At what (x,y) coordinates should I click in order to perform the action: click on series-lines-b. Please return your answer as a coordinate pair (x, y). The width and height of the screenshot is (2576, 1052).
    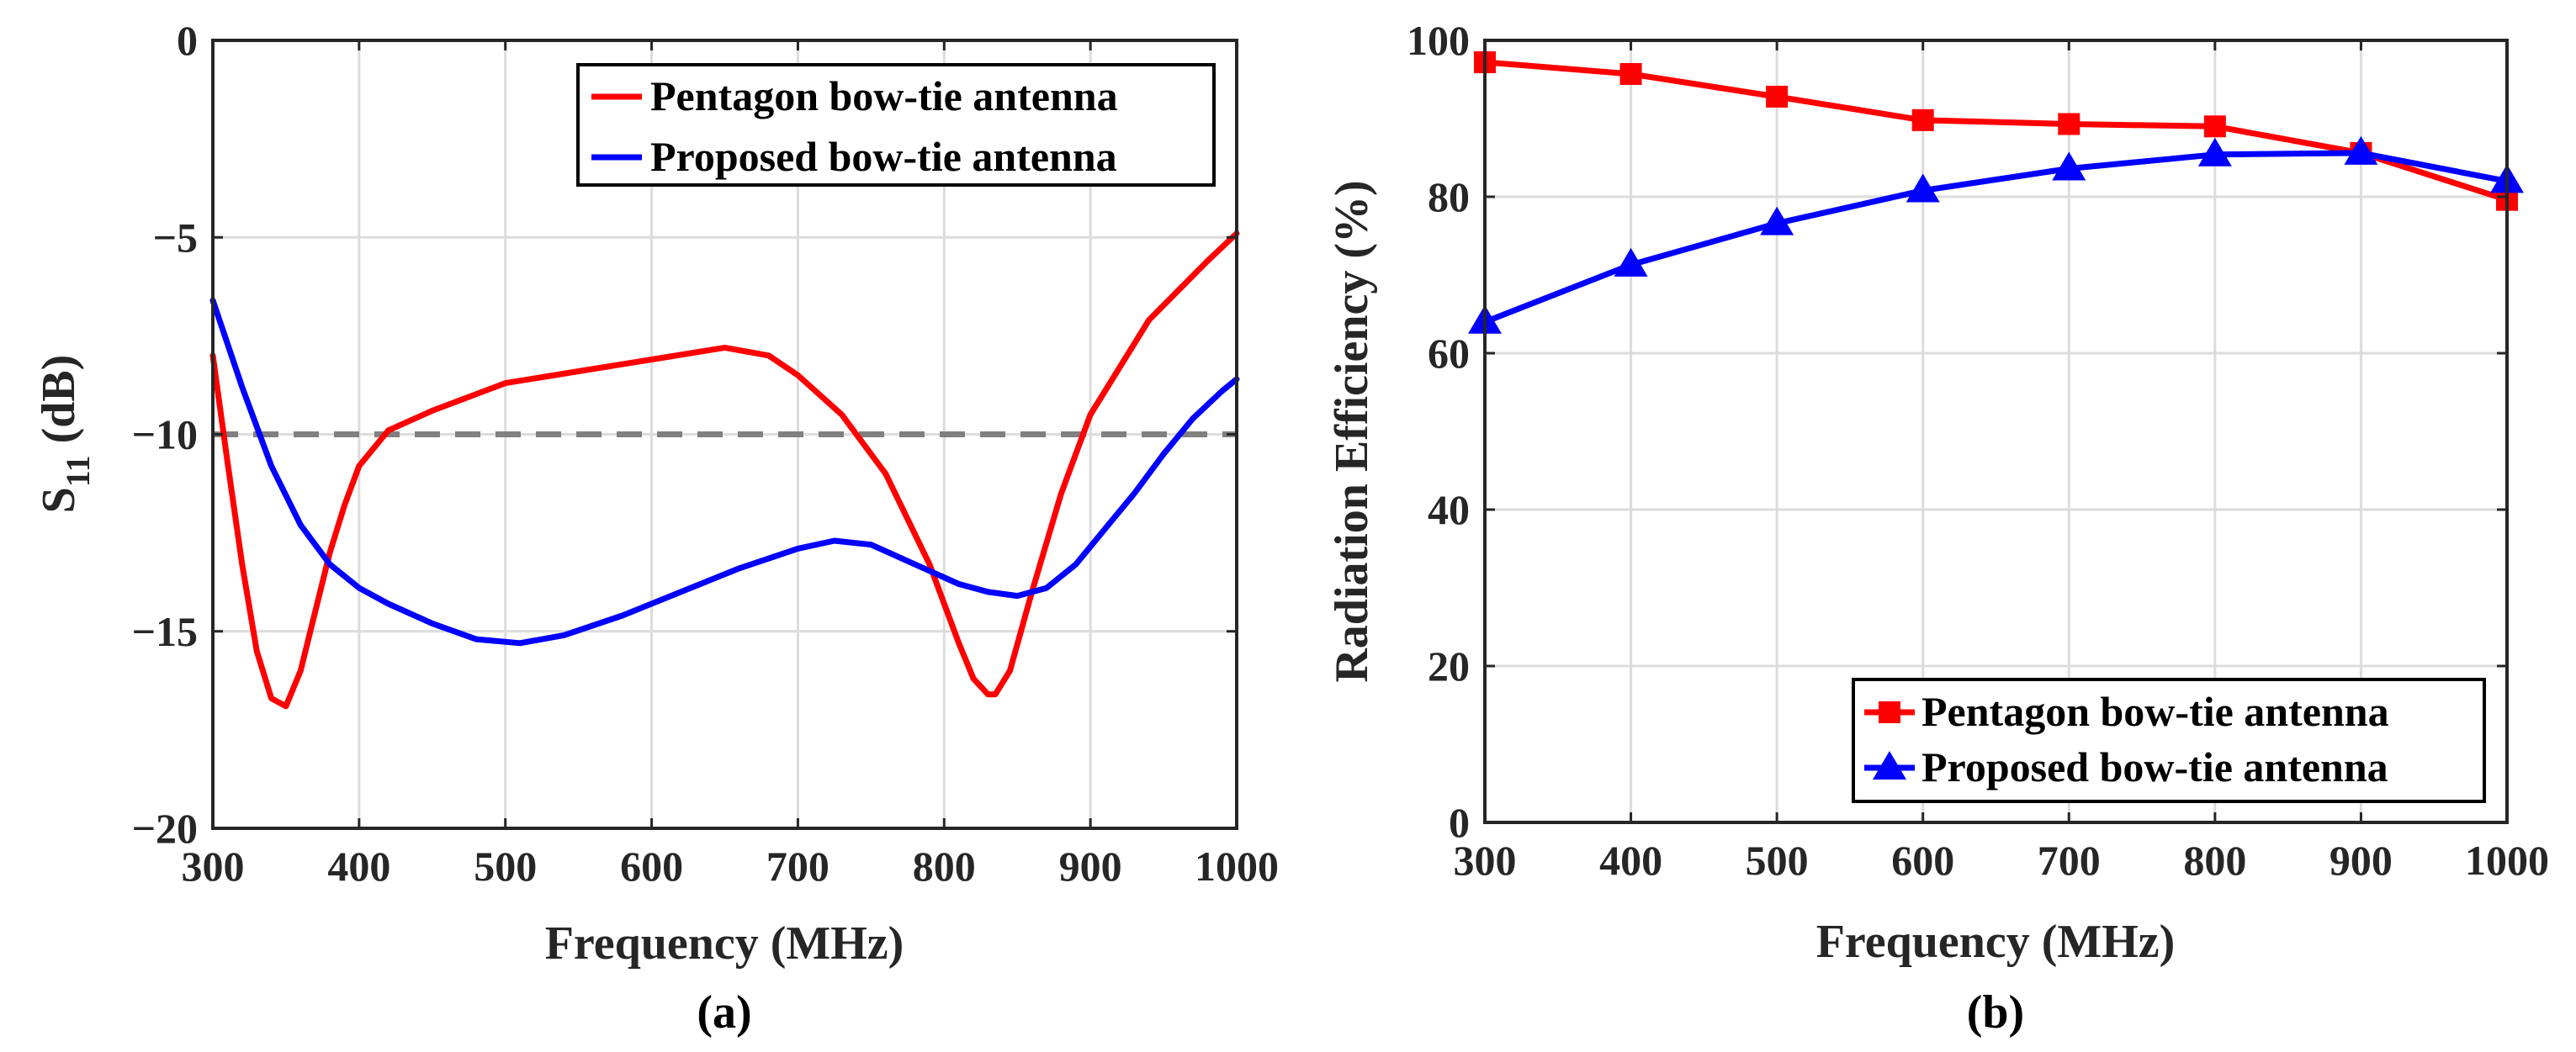
    Looking at the image, I should click on (1996, 192).